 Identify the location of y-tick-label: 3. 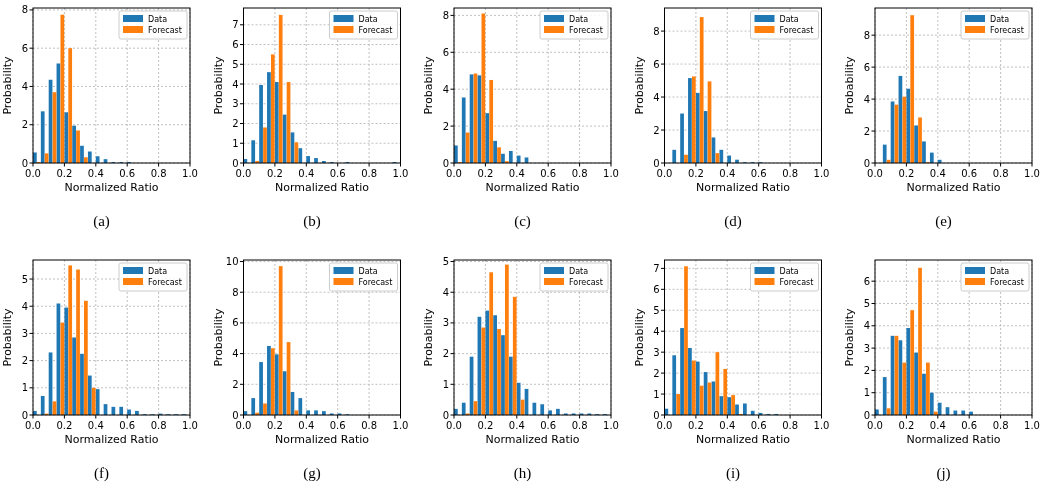
(235, 104).